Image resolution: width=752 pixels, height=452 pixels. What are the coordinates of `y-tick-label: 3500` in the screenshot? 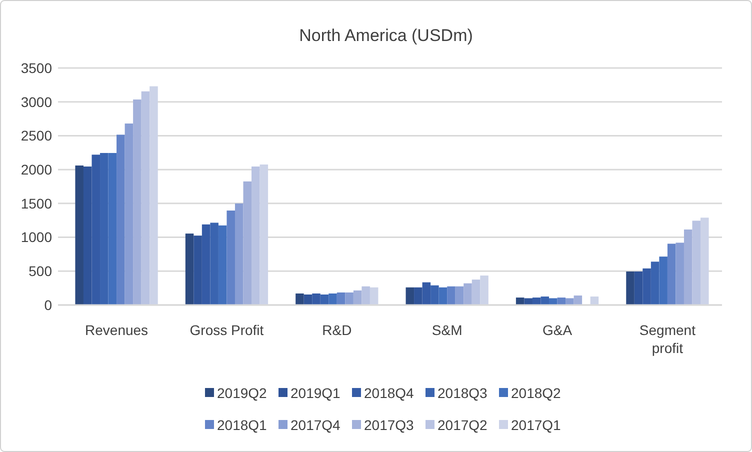 It's located at (36, 68).